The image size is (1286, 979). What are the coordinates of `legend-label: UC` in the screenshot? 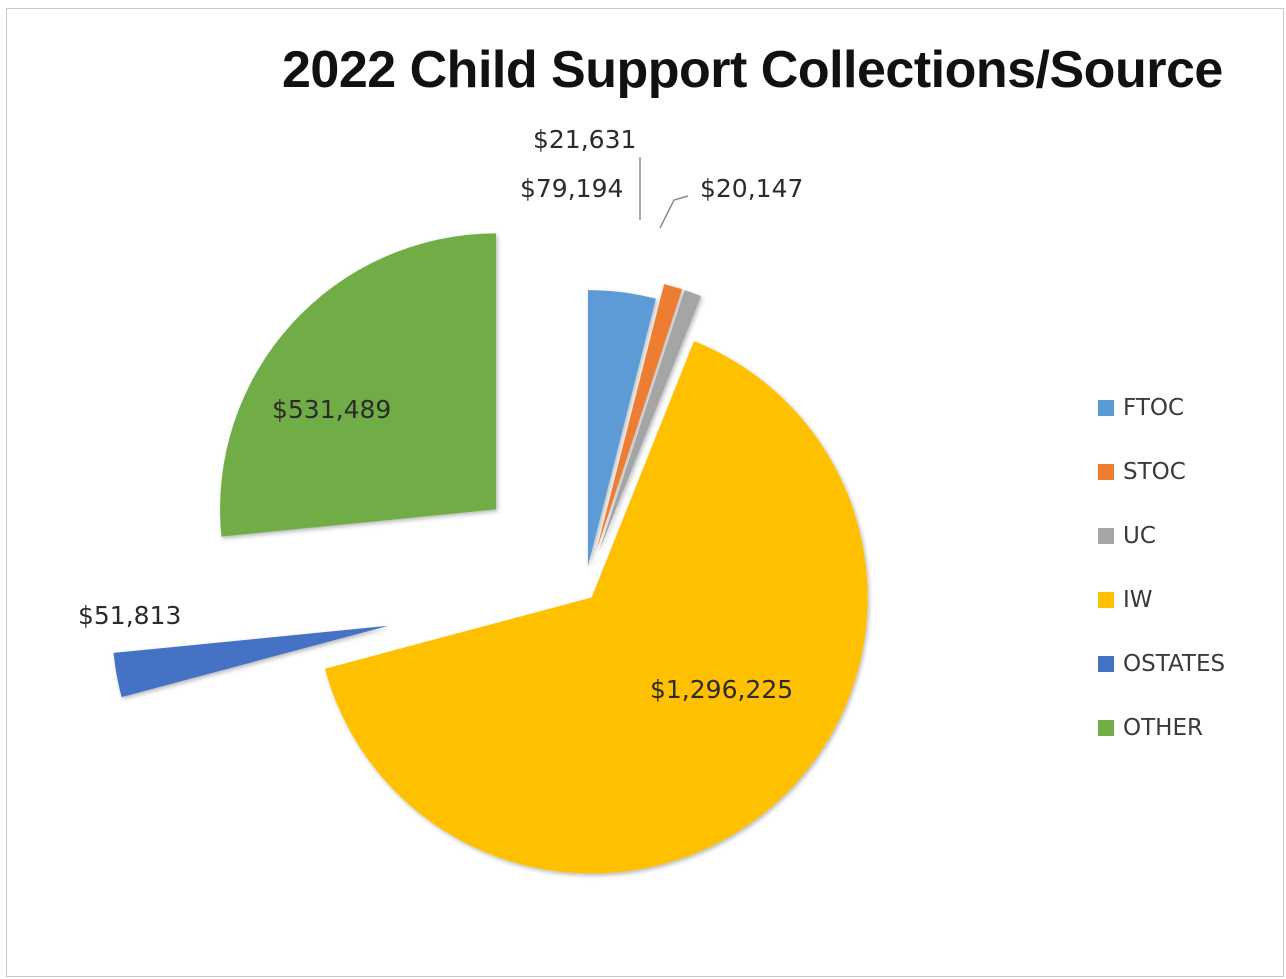 It's located at (1139, 536).